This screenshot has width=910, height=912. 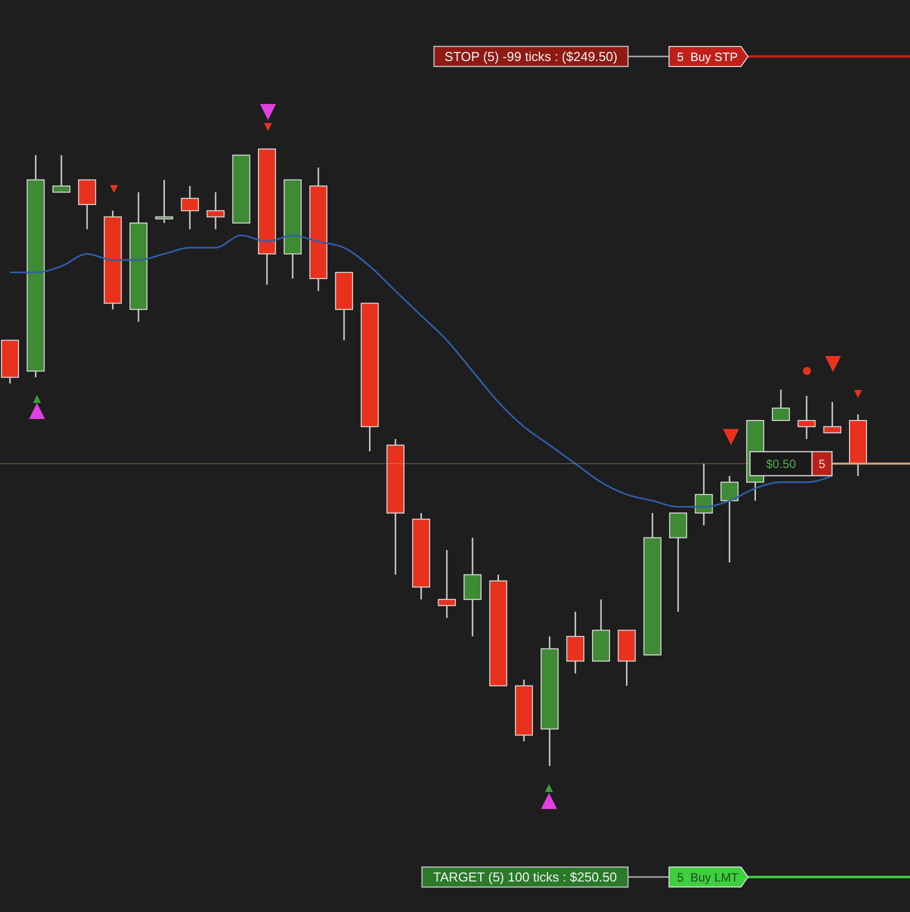 I want to click on annotation: 5, so click(x=822, y=464).